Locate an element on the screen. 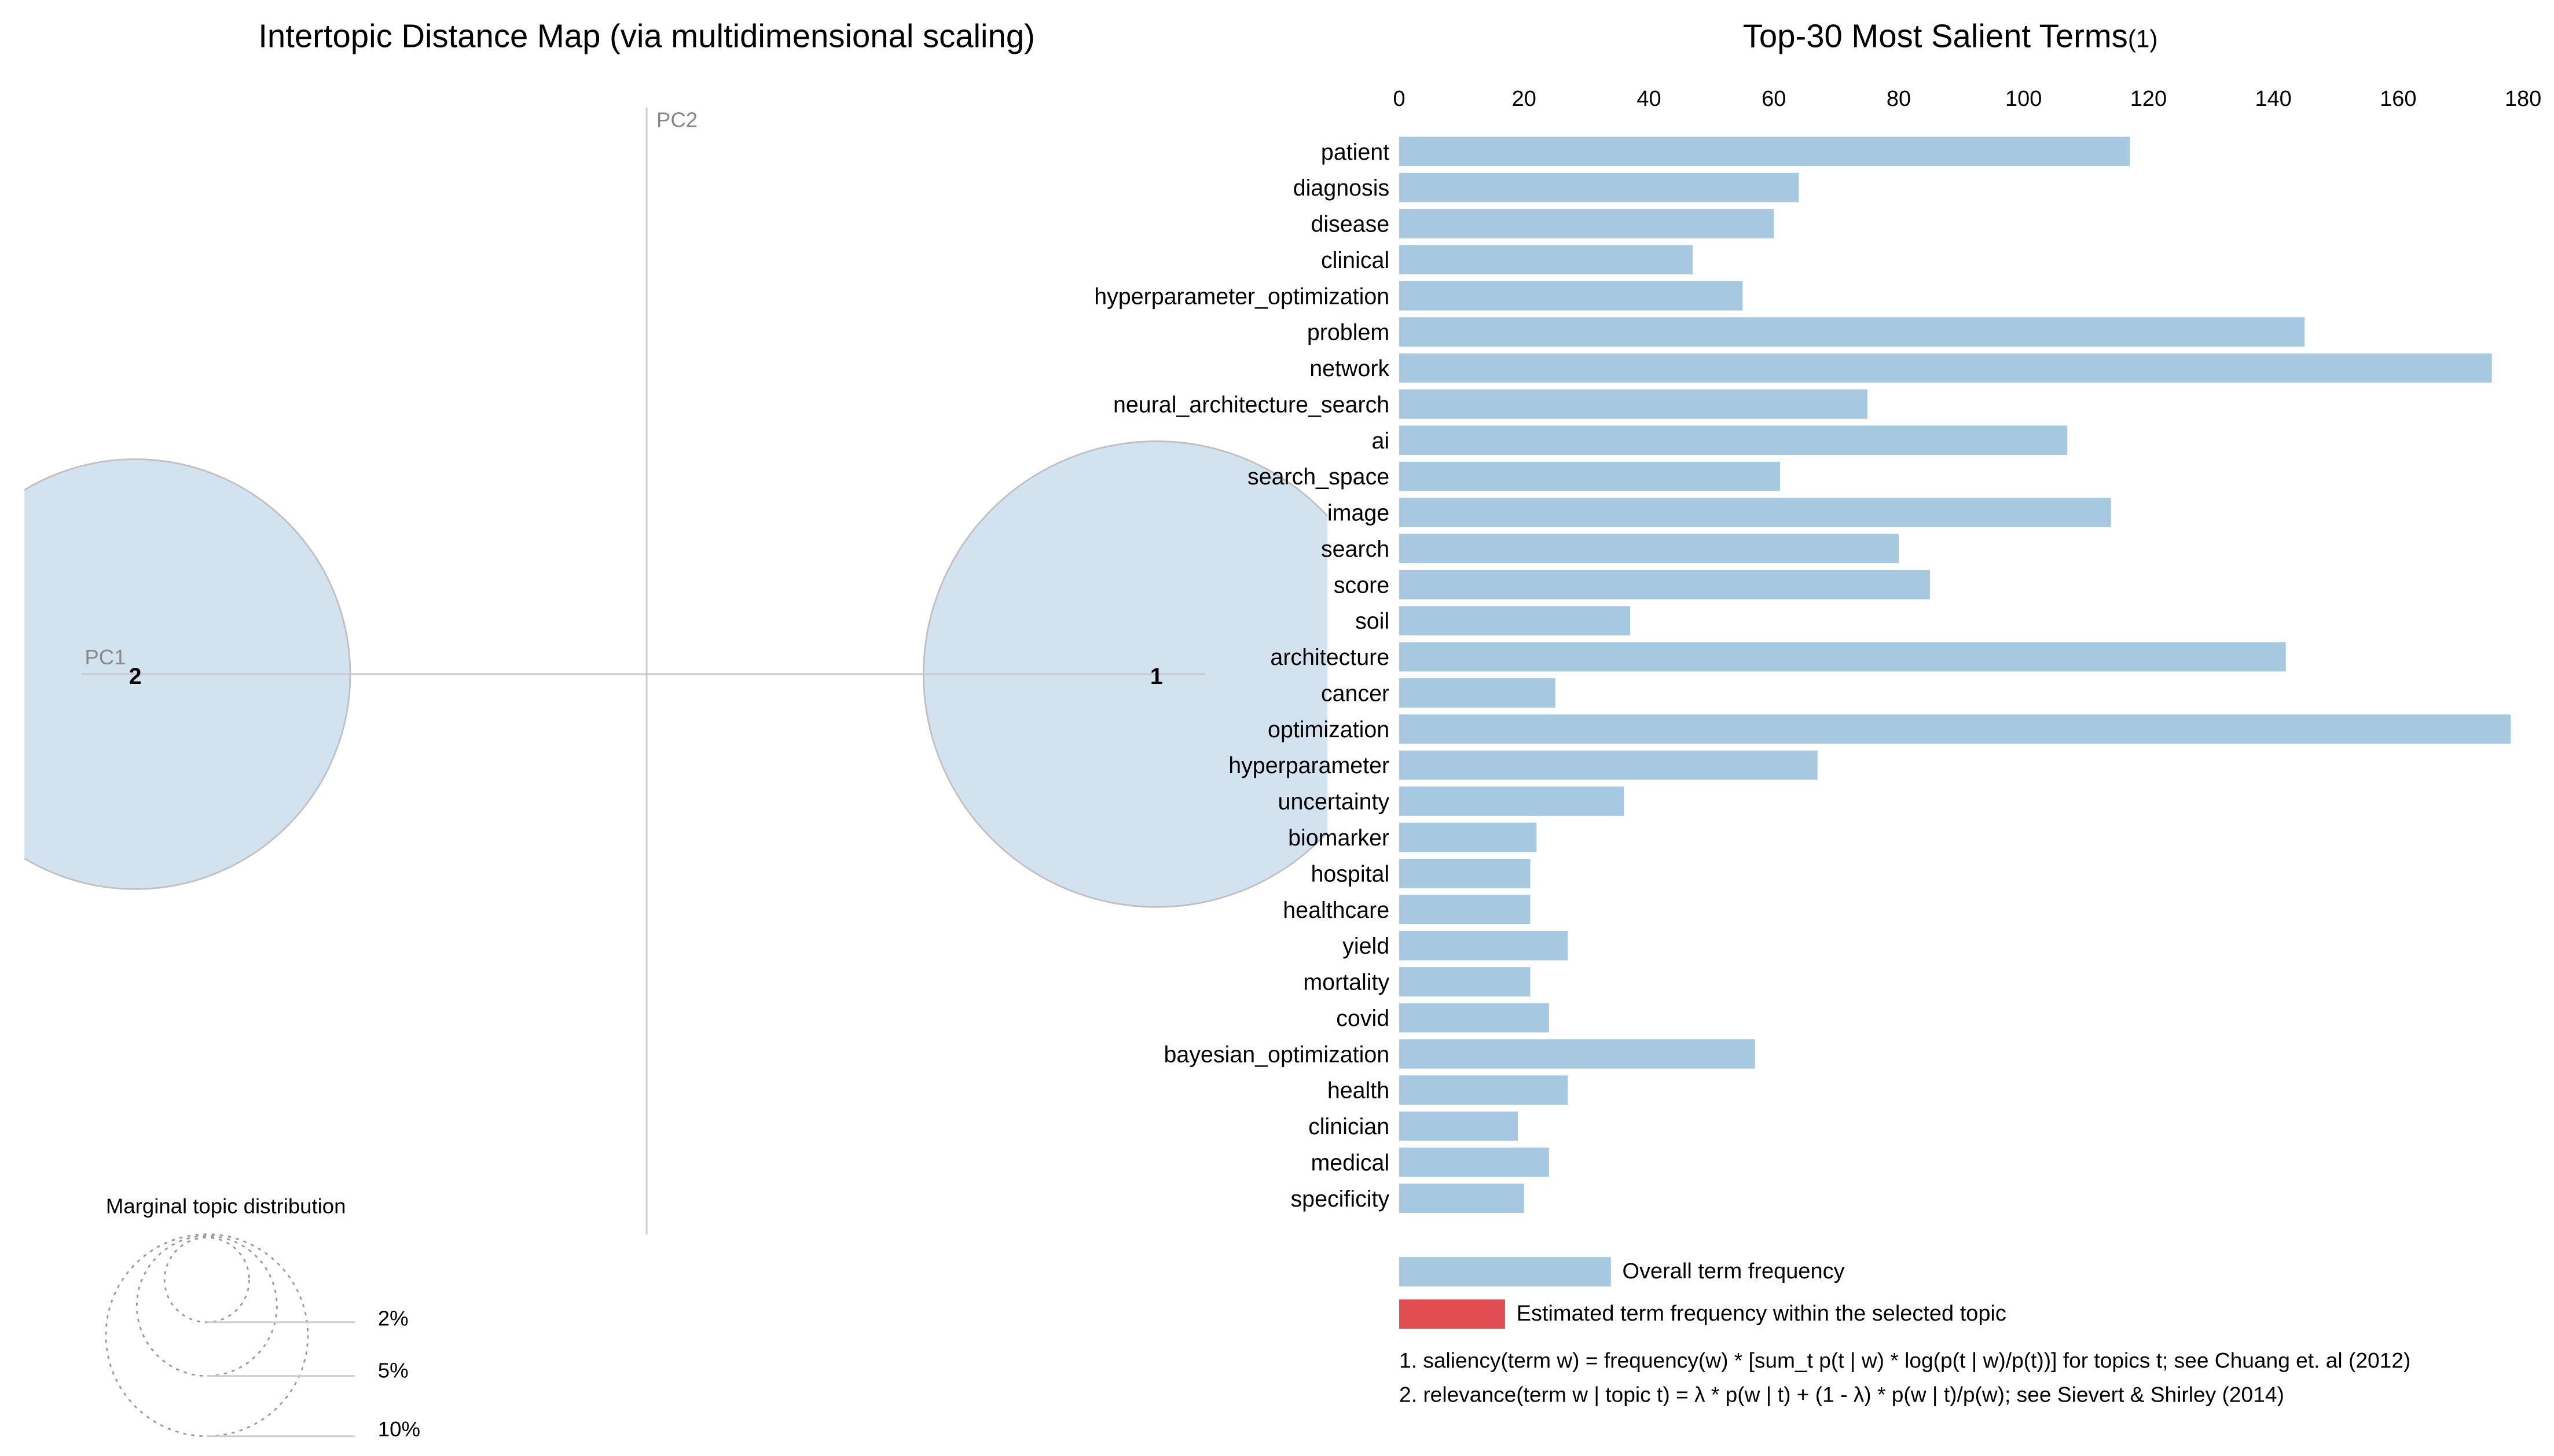  x-tick-label: 120 is located at coordinates (2148, 99).